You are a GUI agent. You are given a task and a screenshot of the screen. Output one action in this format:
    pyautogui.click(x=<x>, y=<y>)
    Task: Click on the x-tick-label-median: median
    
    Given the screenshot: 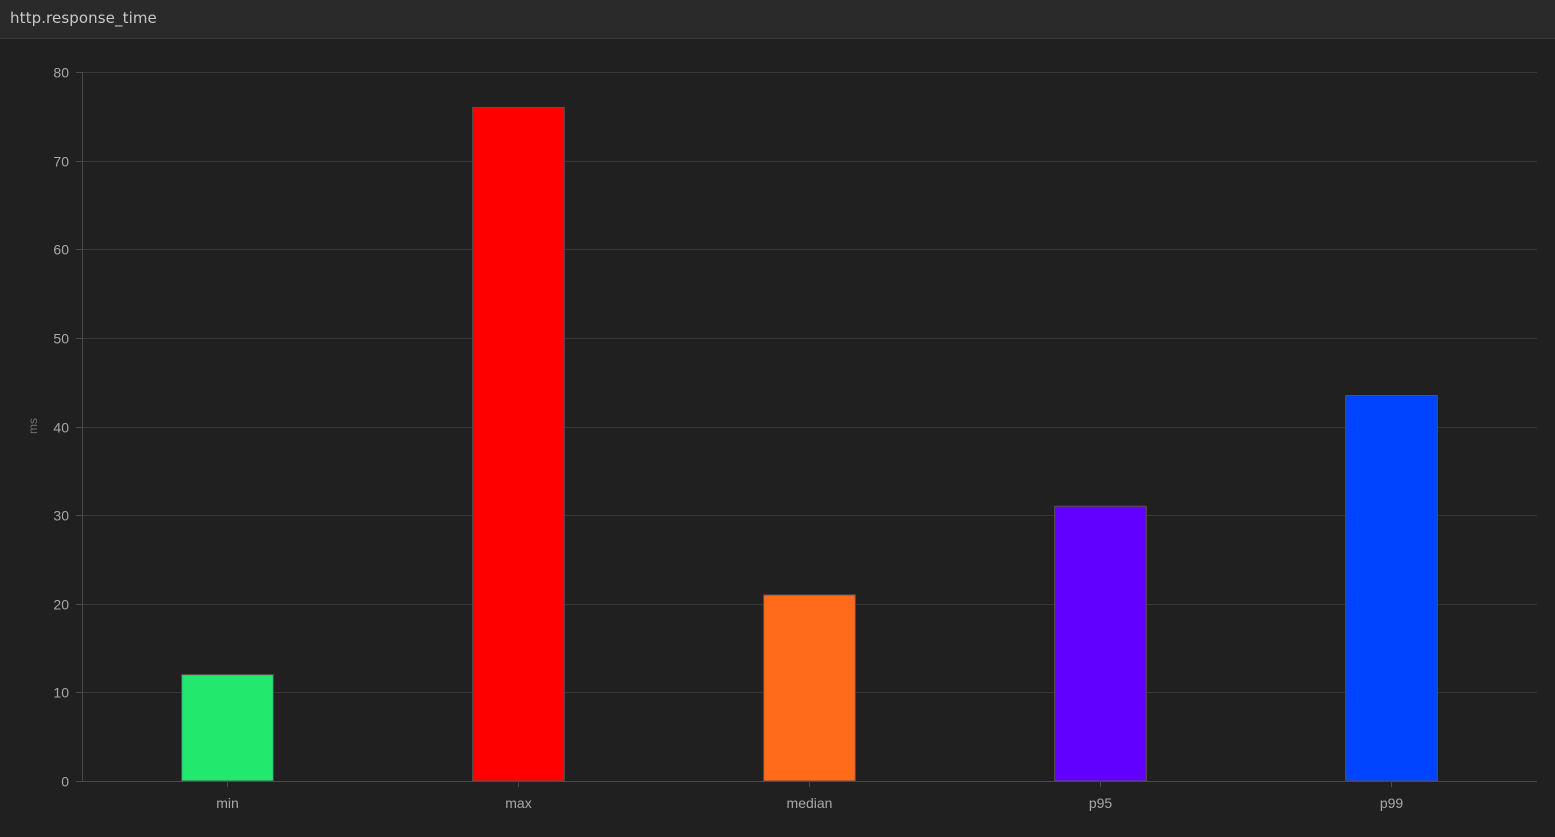 What is the action you would take?
    pyautogui.click(x=810, y=803)
    